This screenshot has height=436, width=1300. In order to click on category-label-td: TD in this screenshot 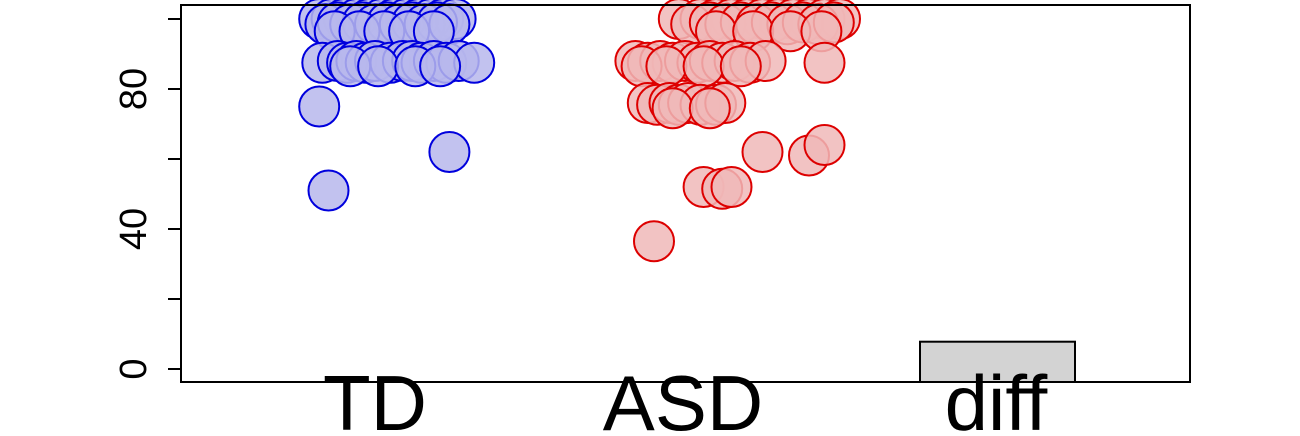, I will do `click(375, 397)`.